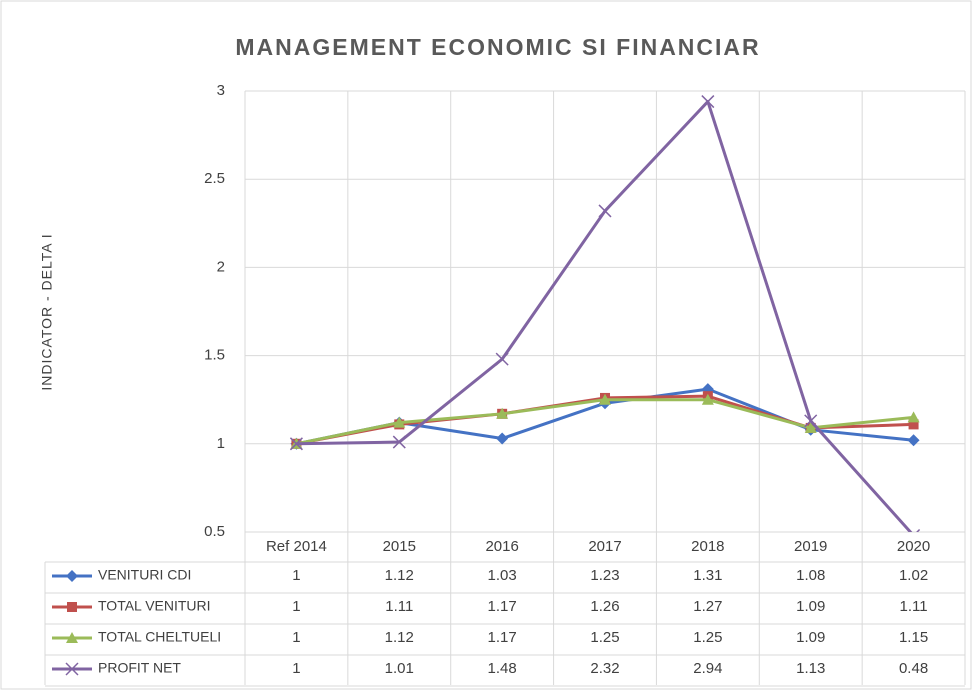  Describe the element at coordinates (502, 575) in the screenshot. I see `table-value: 1.03` at that location.